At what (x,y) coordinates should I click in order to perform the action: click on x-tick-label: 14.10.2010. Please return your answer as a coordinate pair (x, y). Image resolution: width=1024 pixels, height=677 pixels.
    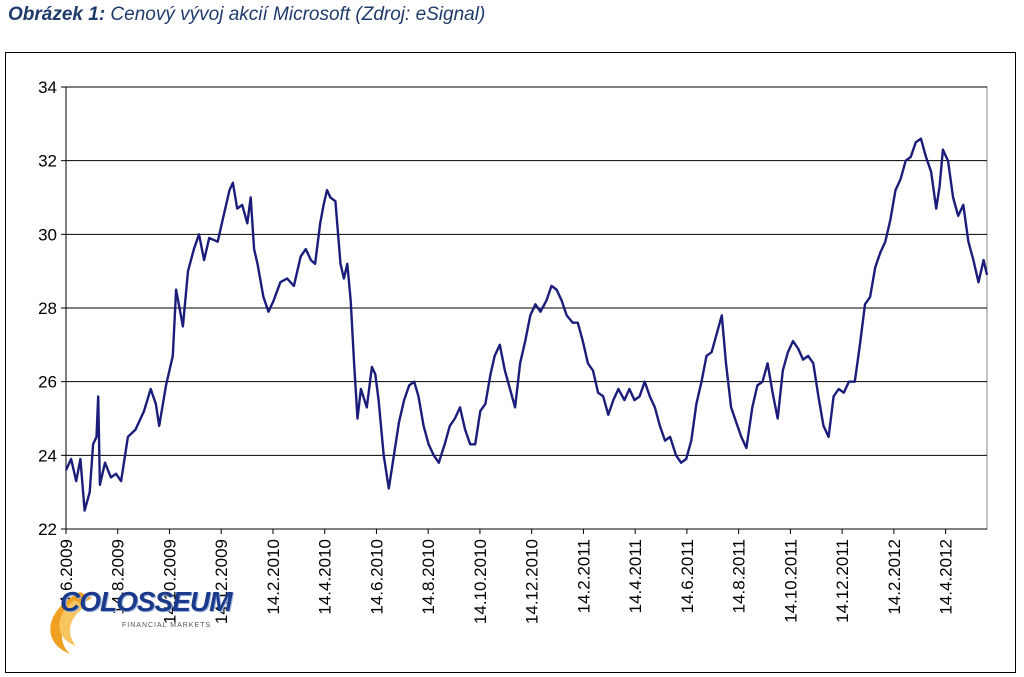
    Looking at the image, I should click on (480, 581).